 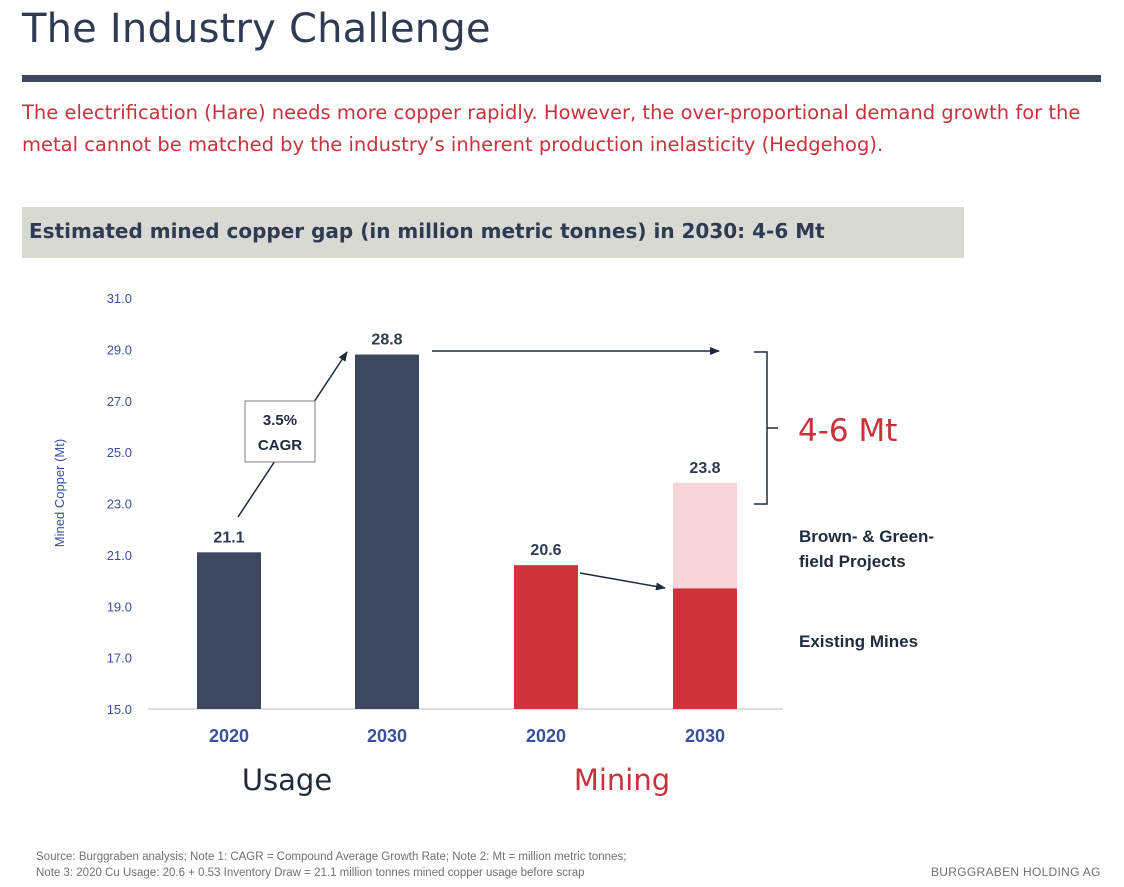 What do you see at coordinates (852, 561) in the screenshot?
I see `projects-label-line-2: field Projects` at bounding box center [852, 561].